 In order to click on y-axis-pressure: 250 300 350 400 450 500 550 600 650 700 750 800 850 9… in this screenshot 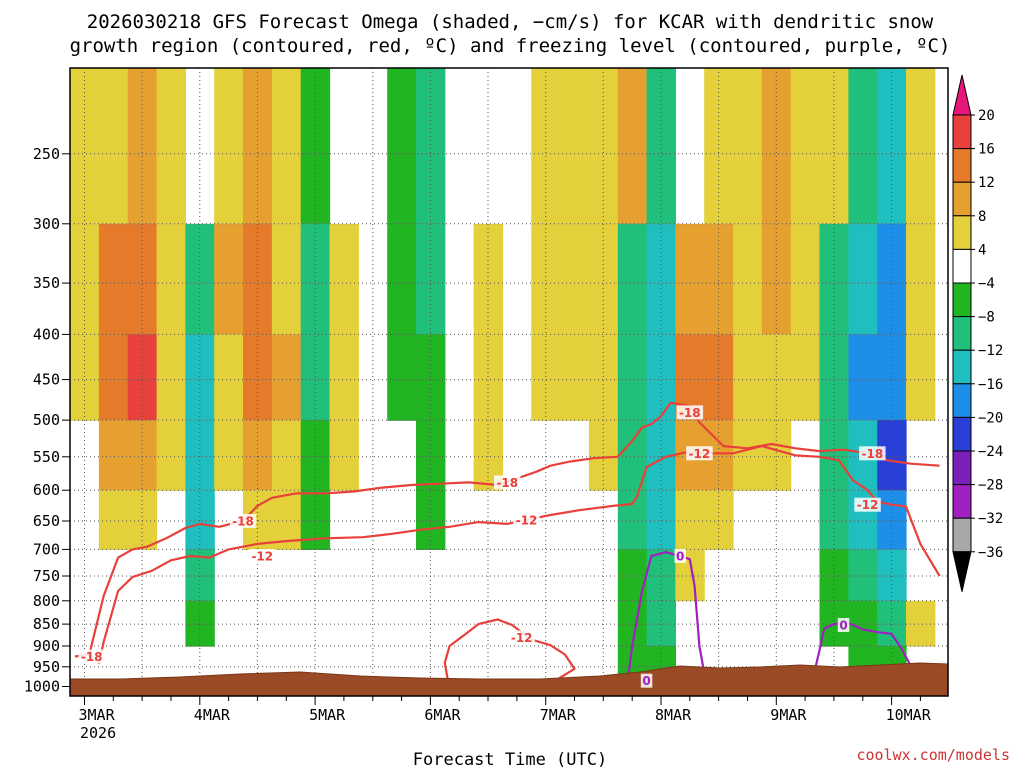, I will do `click(47, 420)`.